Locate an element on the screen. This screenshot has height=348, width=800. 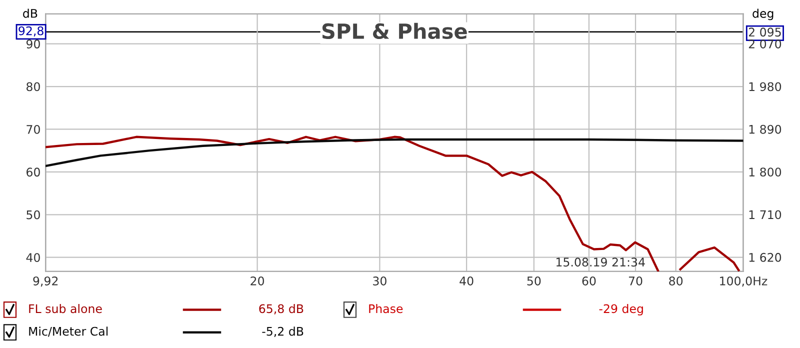
text: -5,2 dB is located at coordinates (283, 331).